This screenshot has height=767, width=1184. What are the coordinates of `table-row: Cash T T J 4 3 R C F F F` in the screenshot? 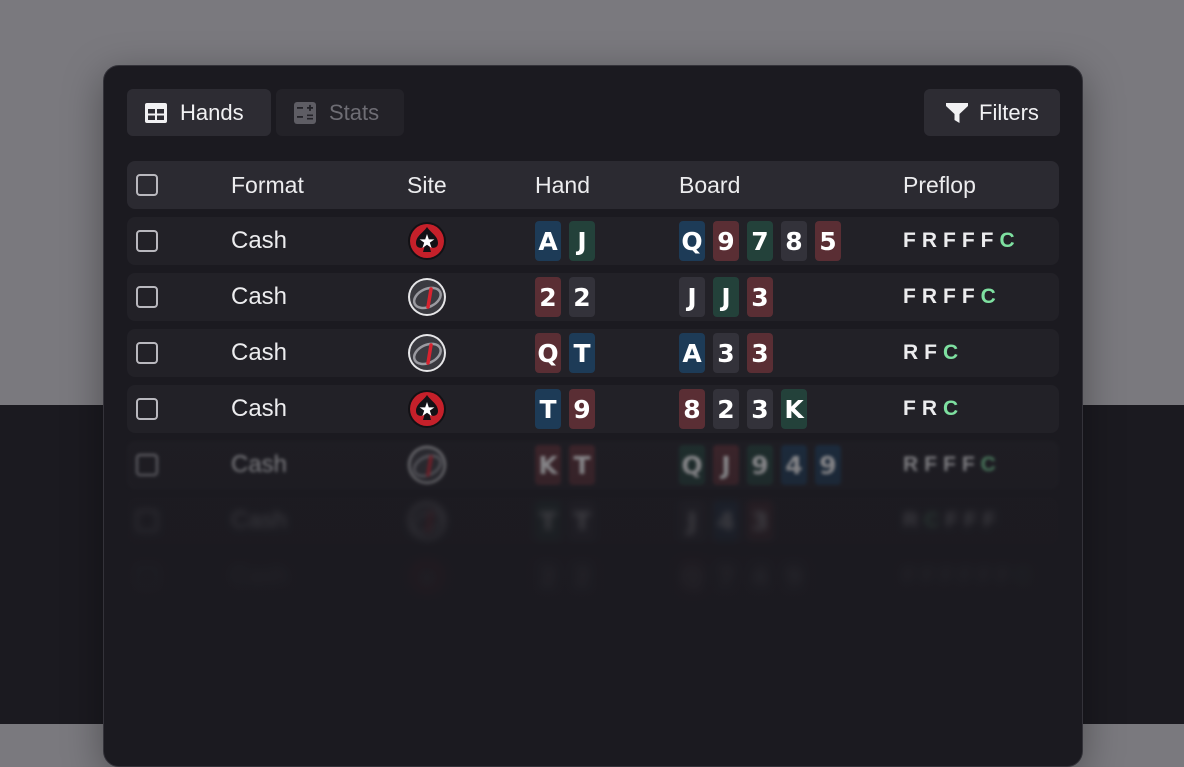 It's located at (593, 521).